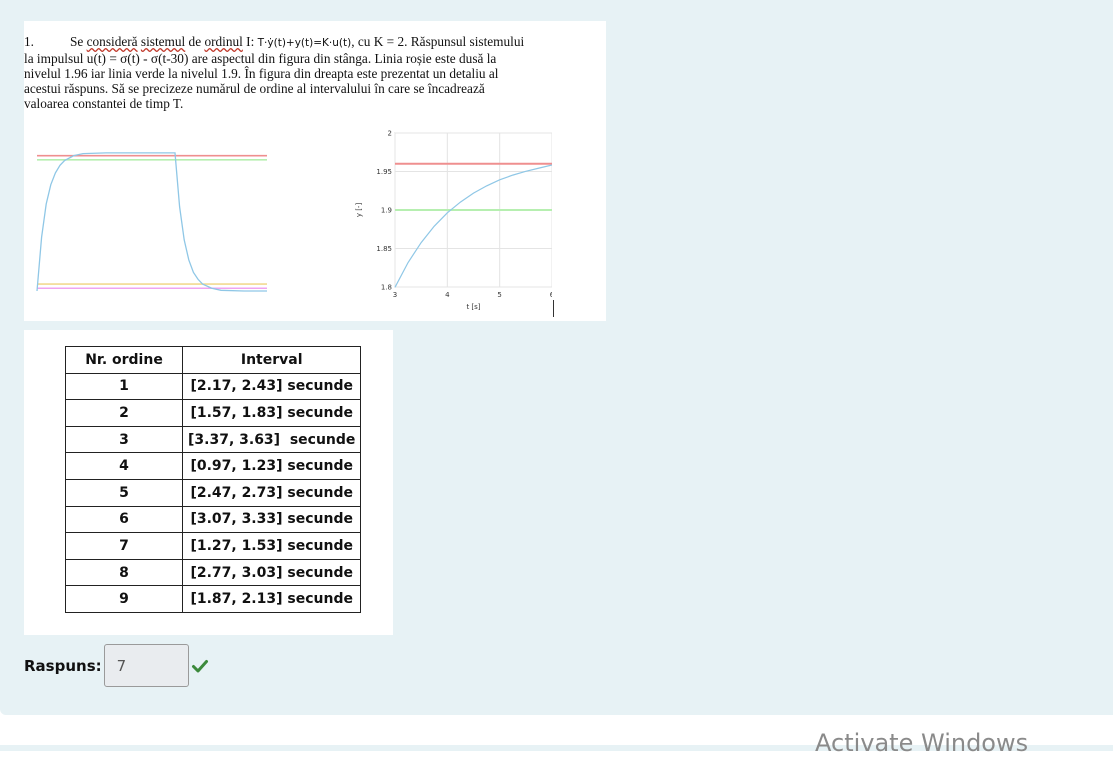  Describe the element at coordinates (271, 599) in the screenshot. I see `interval-cell: [1.87, 2.13] secunde` at that location.